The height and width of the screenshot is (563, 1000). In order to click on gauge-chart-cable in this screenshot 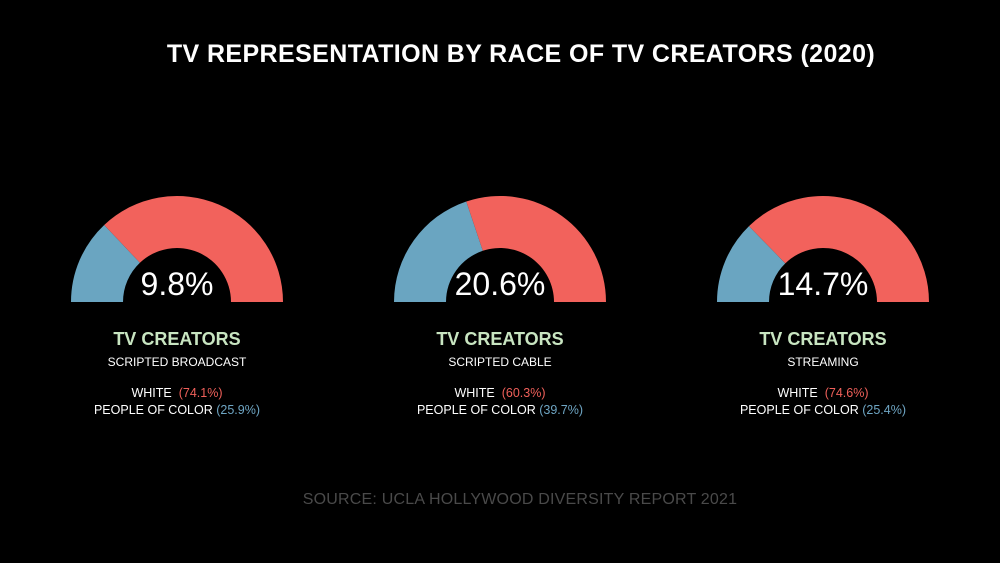, I will do `click(500, 249)`.